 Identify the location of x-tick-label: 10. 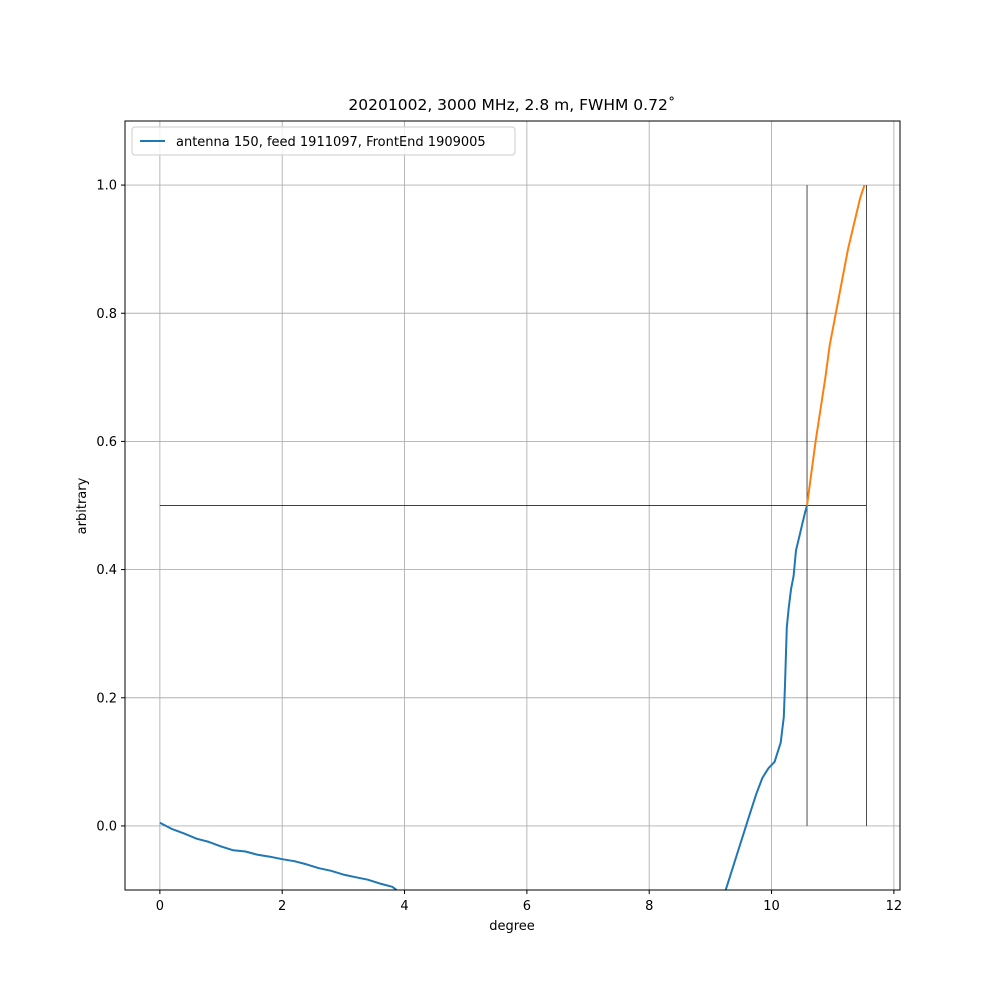
(771, 906).